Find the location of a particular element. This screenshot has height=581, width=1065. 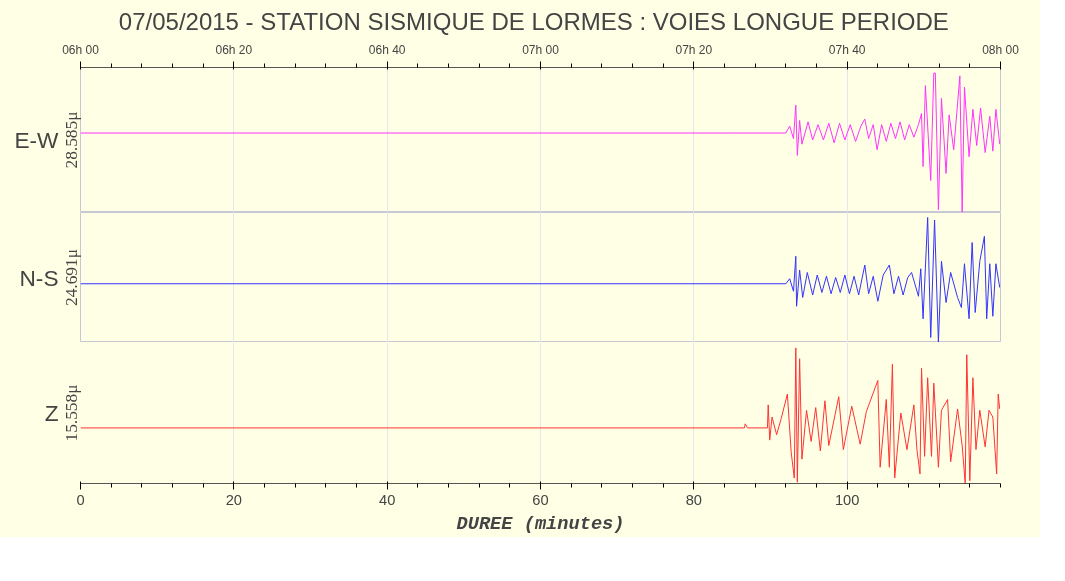

x-tick-label: 80 is located at coordinates (693, 499).